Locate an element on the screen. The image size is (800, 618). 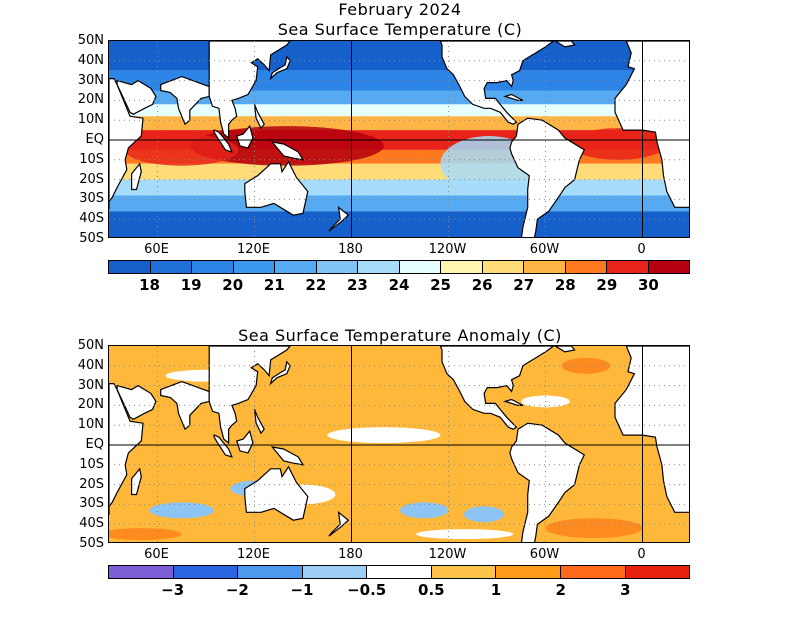
colorbar-label: −3 is located at coordinates (173, 590).